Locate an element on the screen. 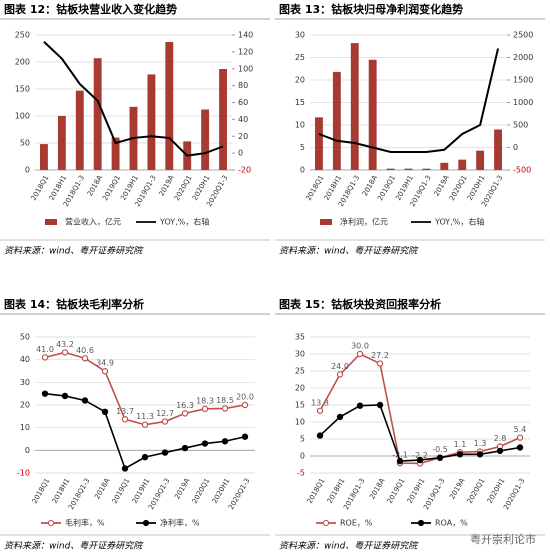 This screenshot has width=550, height=557. x-tick-label: 2019H1 is located at coordinates (416, 491).